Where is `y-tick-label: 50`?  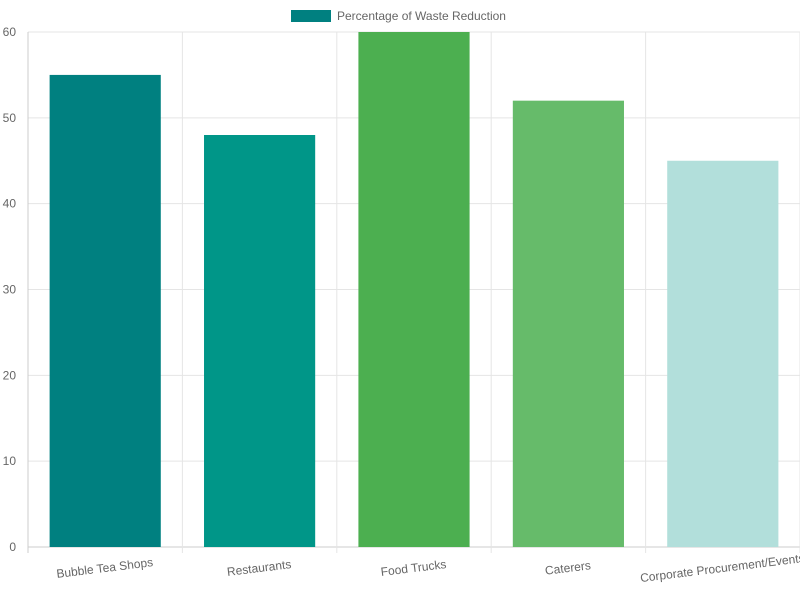 y-tick-label: 50 is located at coordinates (10, 118).